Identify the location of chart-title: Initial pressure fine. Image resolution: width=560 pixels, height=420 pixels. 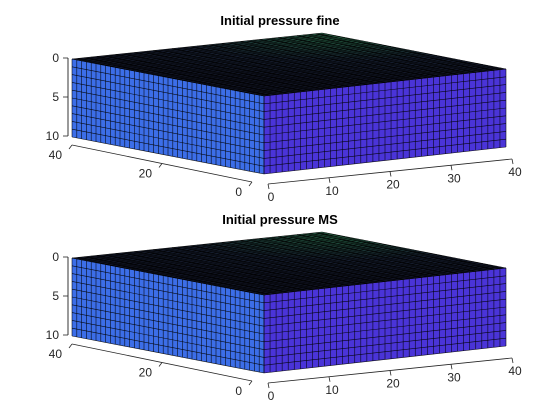
(279, 20).